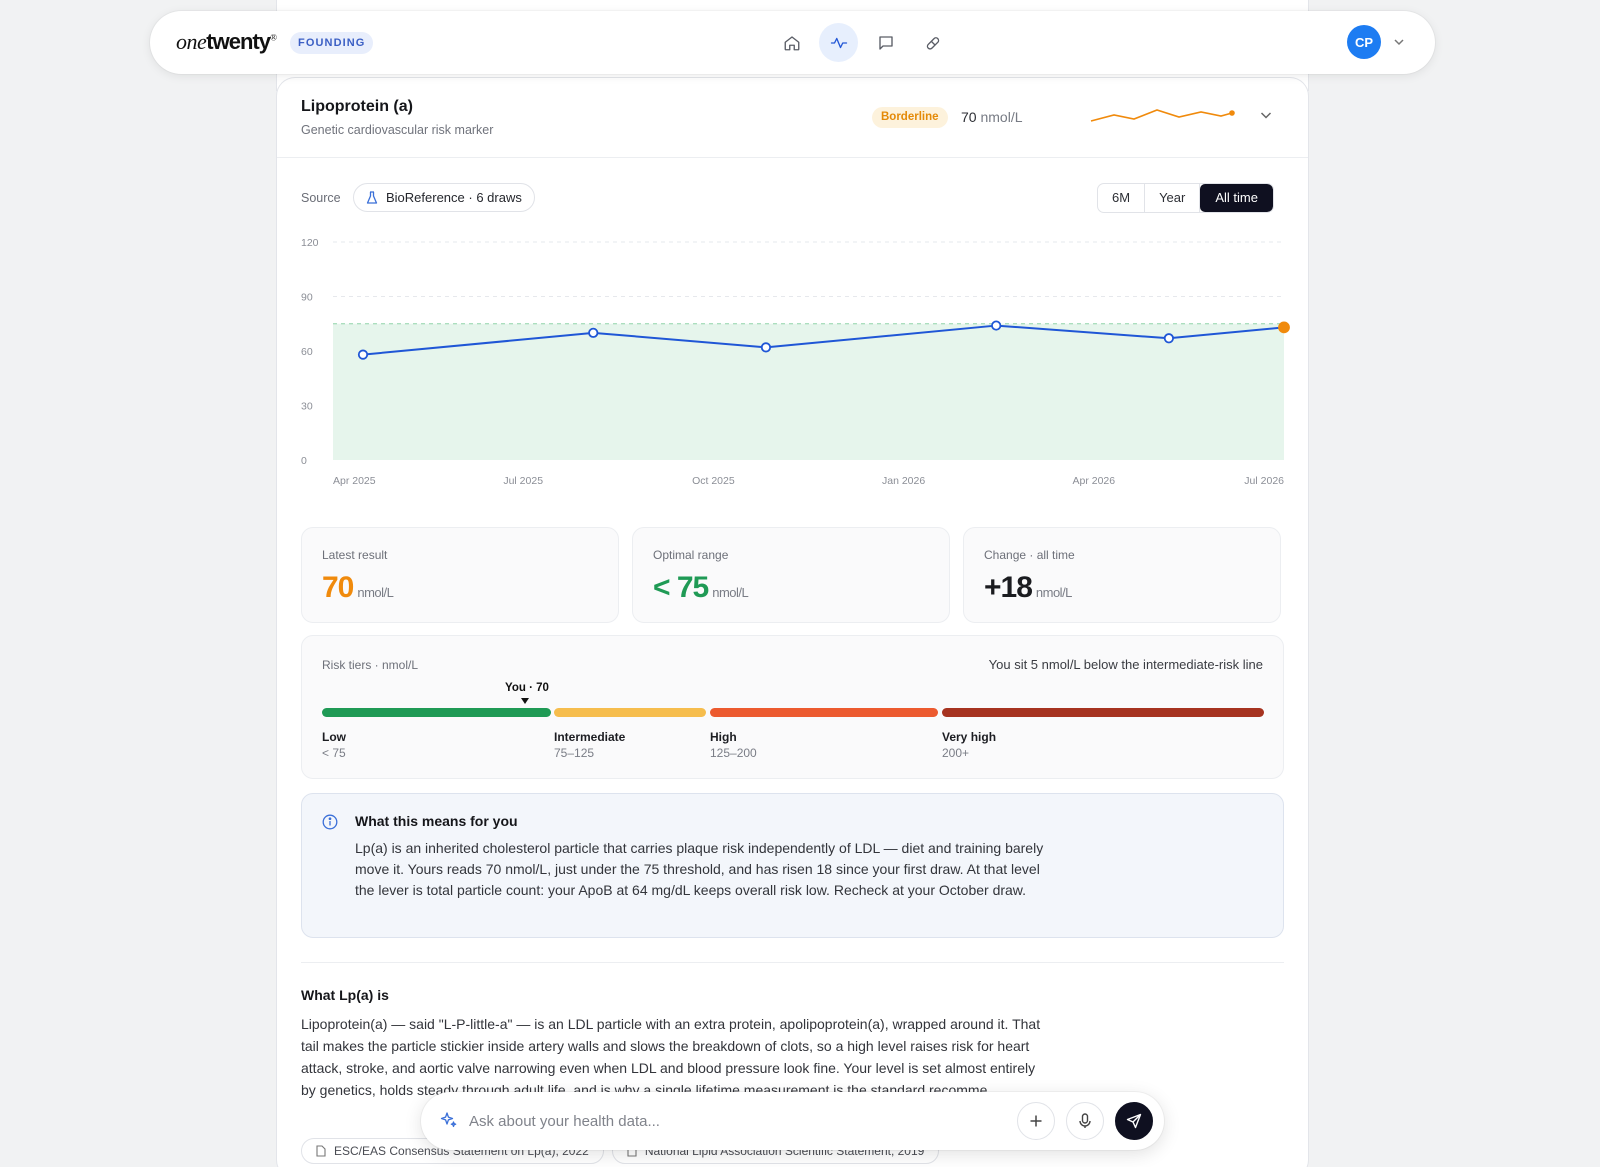 The width and height of the screenshot is (1600, 1167). I want to click on y-tick-label: 90, so click(307, 298).